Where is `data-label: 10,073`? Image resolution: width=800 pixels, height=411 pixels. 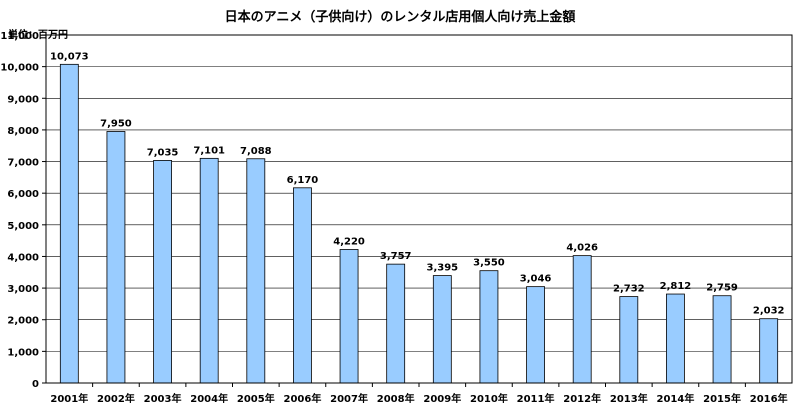 data-label: 10,073 is located at coordinates (69, 56).